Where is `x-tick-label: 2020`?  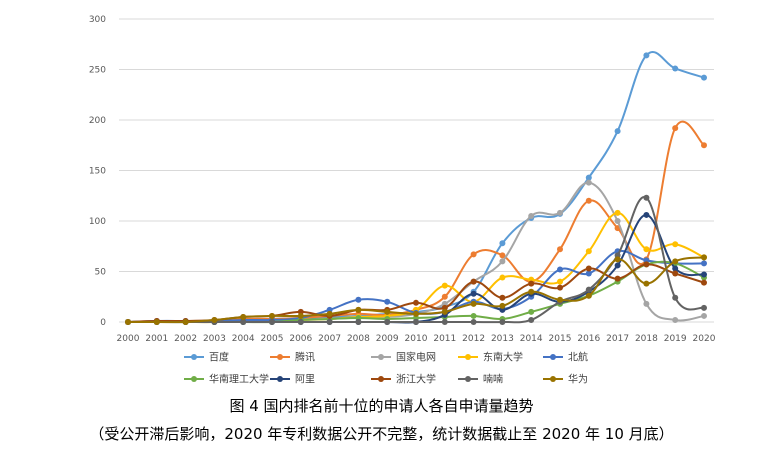 x-tick-label: 2020 is located at coordinates (704, 339).